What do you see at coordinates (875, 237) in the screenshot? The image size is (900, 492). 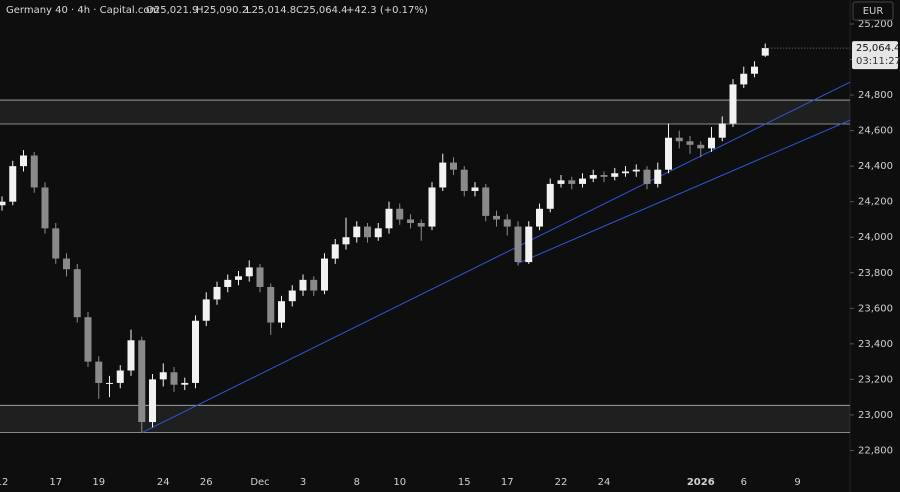 I see `y-tick-label: 24,000` at bounding box center [875, 237].